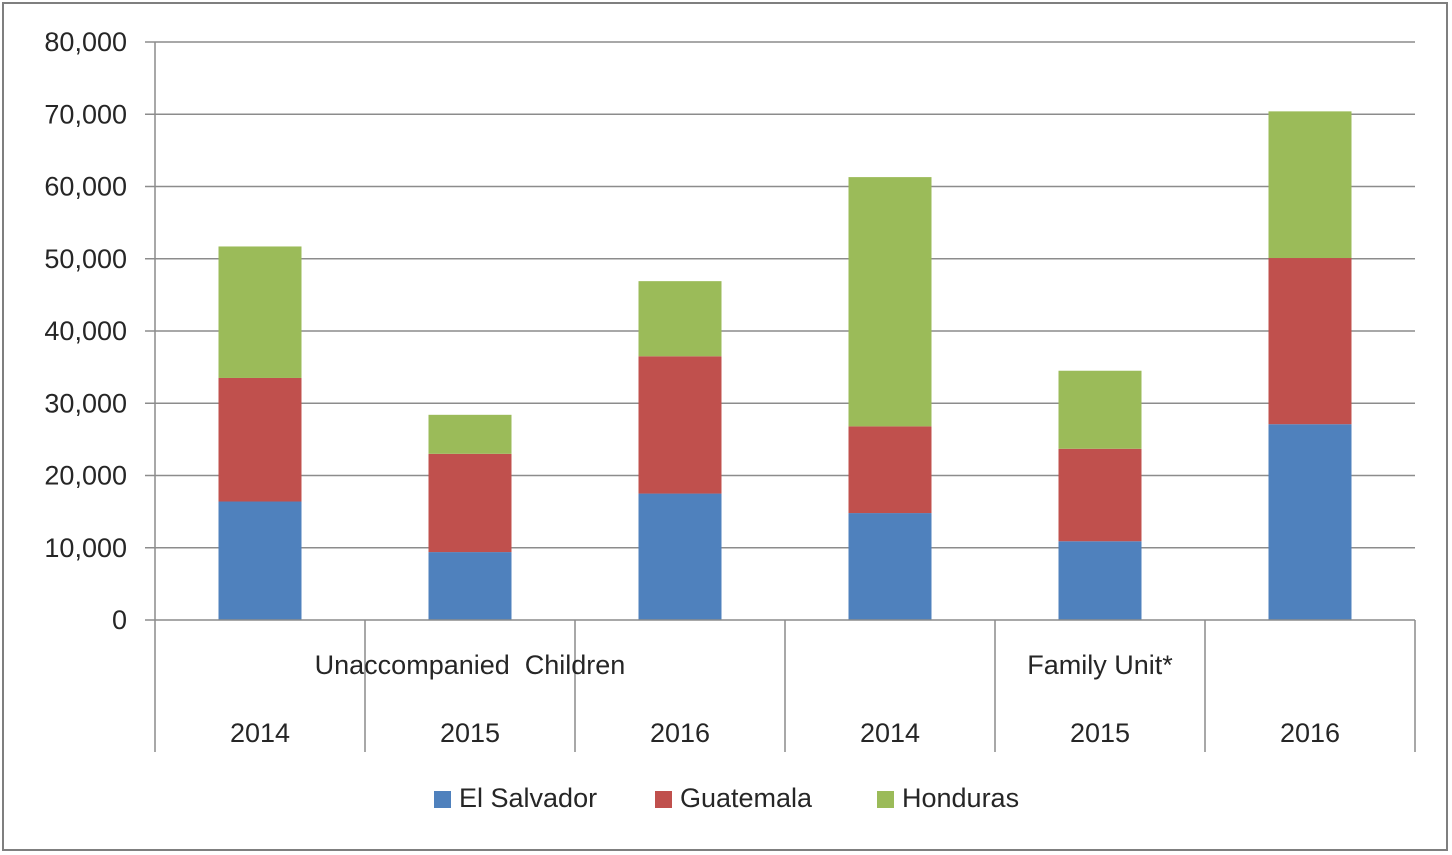 The height and width of the screenshot is (855, 1452). Describe the element at coordinates (470, 665) in the screenshot. I see `x-group-label: Unaccompanied Children` at that location.